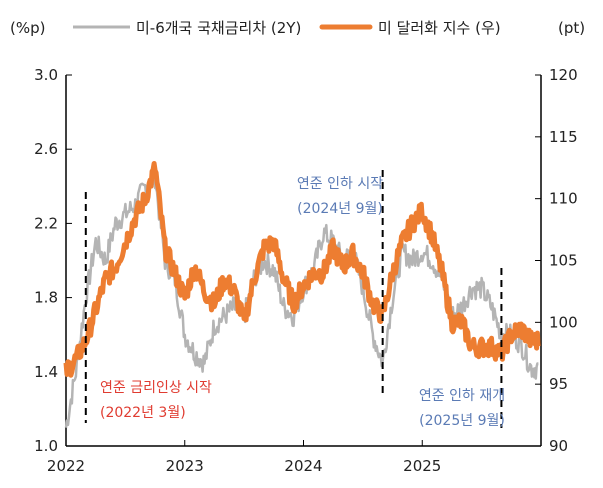 The image size is (603, 488). What do you see at coordinates (303, 466) in the screenshot?
I see `x-tick-label: 2024` at bounding box center [303, 466].